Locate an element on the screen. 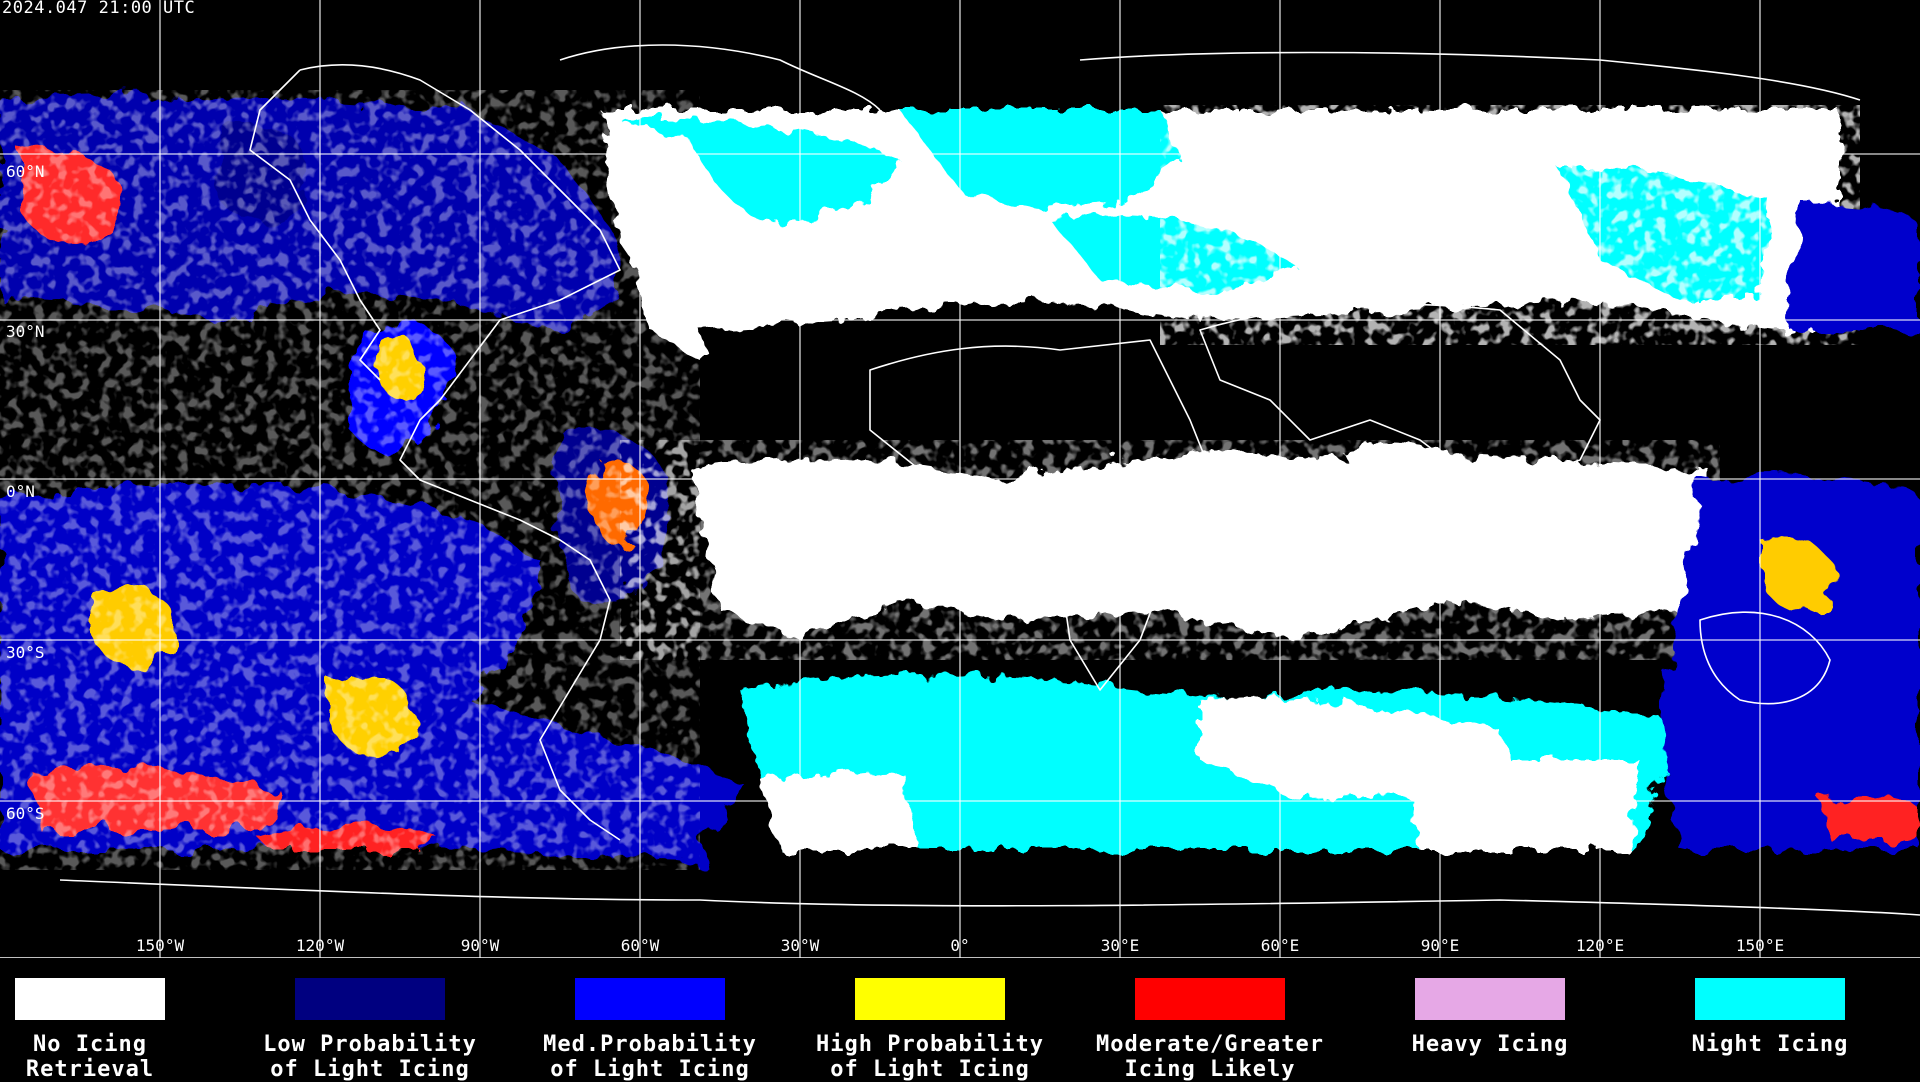 This screenshot has width=1920, height=1082. legend-item-moderate-greater: Moderate/Greater Icing Likely is located at coordinates (1210, 1021).